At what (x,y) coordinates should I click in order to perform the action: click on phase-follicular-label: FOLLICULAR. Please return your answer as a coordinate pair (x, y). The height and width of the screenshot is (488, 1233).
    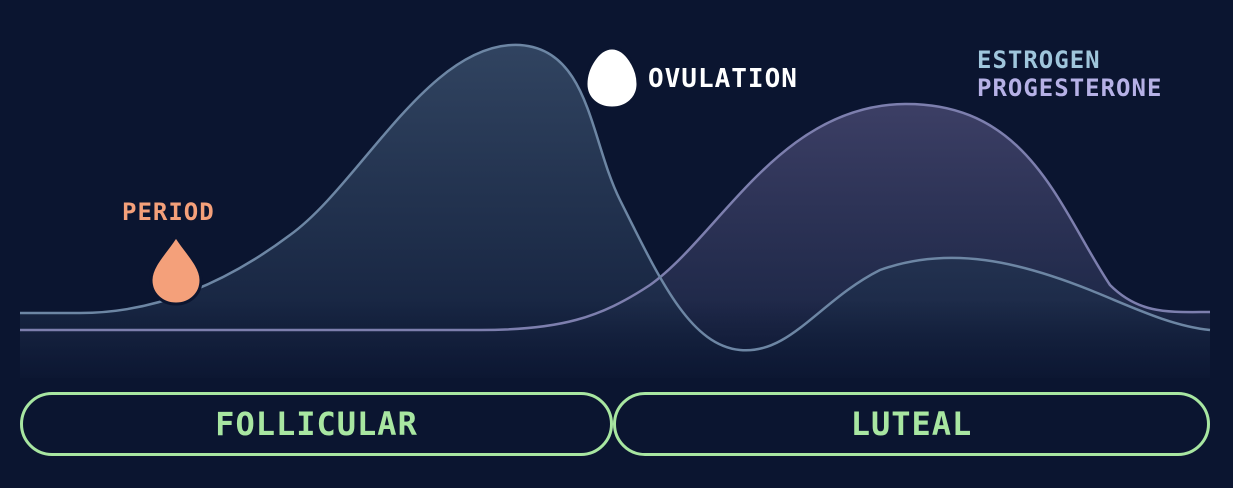
    Looking at the image, I should click on (316, 424).